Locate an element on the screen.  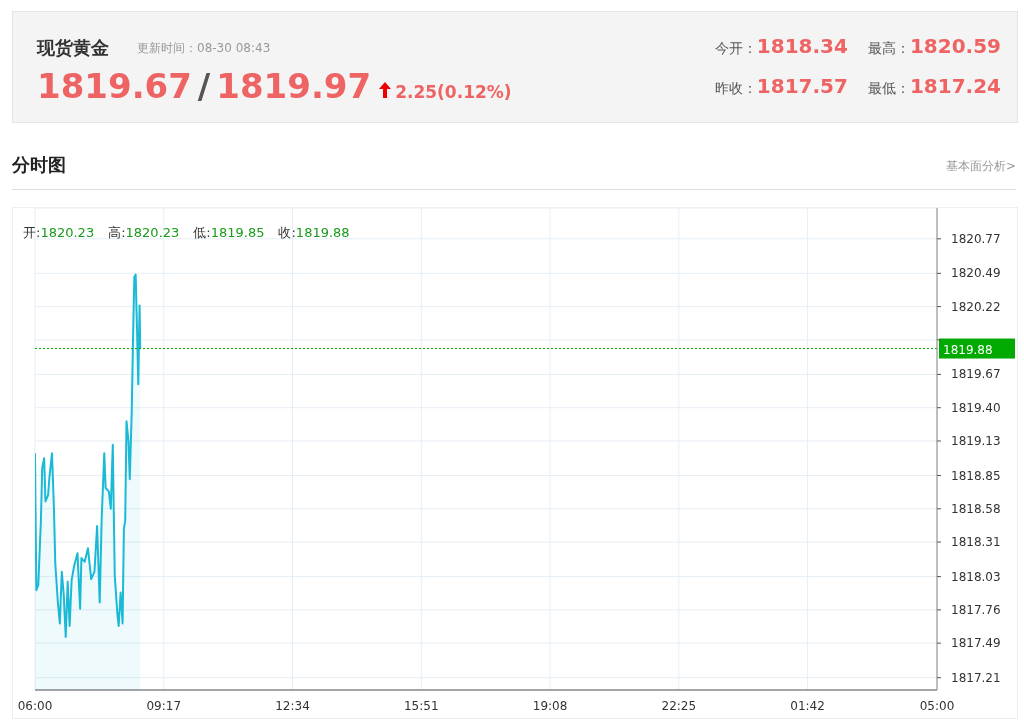
x-tick-label: 22:25 is located at coordinates (679, 706).